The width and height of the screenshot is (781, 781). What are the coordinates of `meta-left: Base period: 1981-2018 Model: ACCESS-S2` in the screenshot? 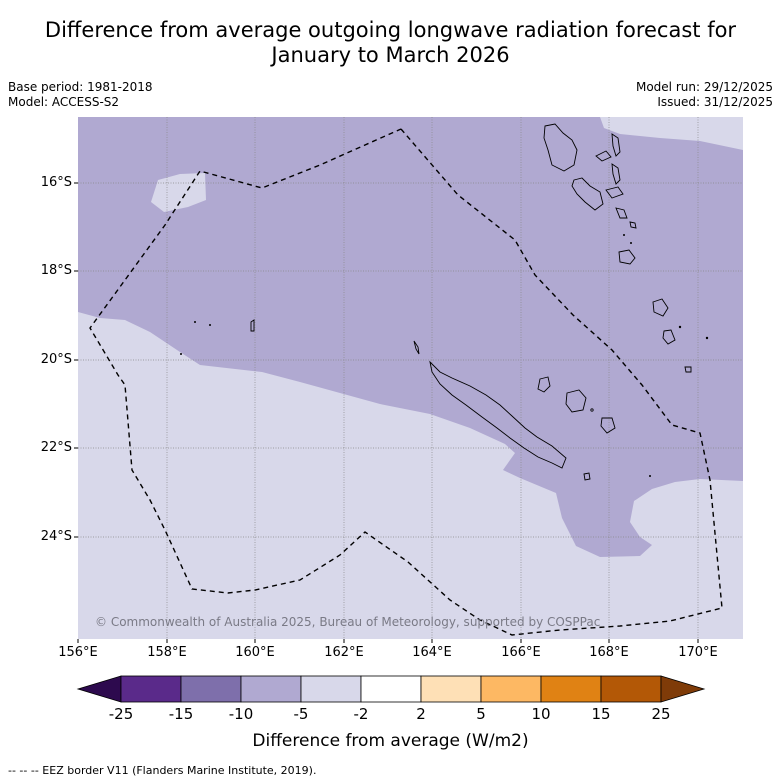 It's located at (80, 95).